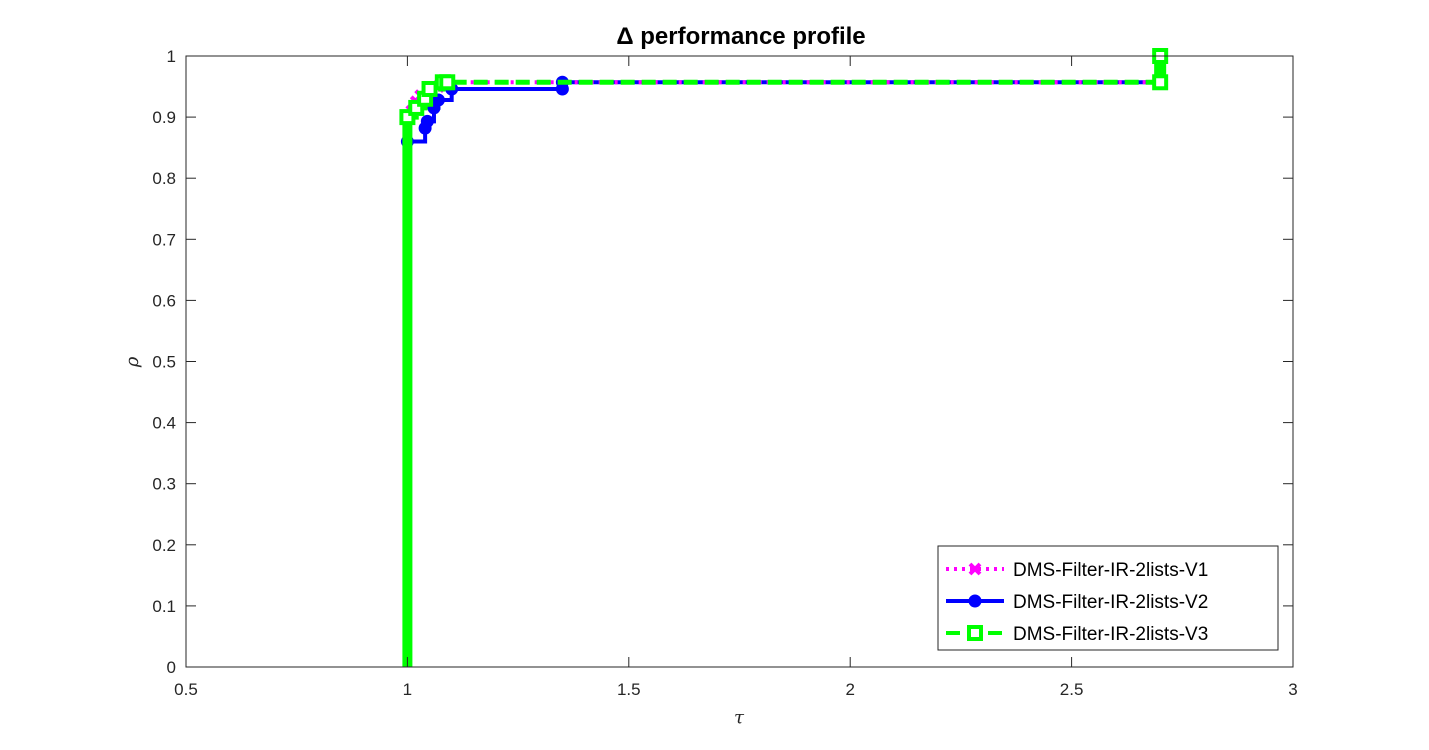  I want to click on legend-label: DMS-Filter-IR-2lists-V3, so click(1110, 634).